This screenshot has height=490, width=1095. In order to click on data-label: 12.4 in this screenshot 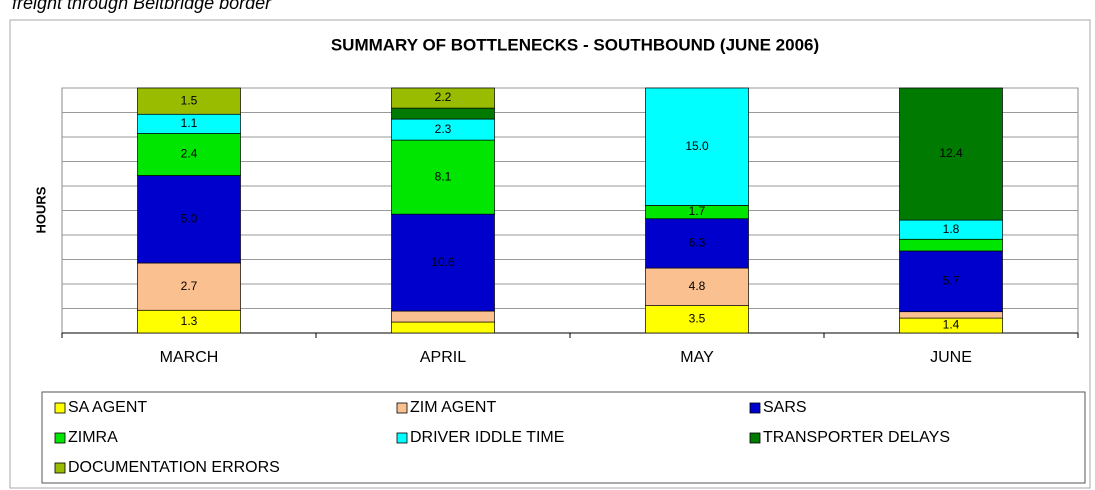, I will do `click(951, 153)`.